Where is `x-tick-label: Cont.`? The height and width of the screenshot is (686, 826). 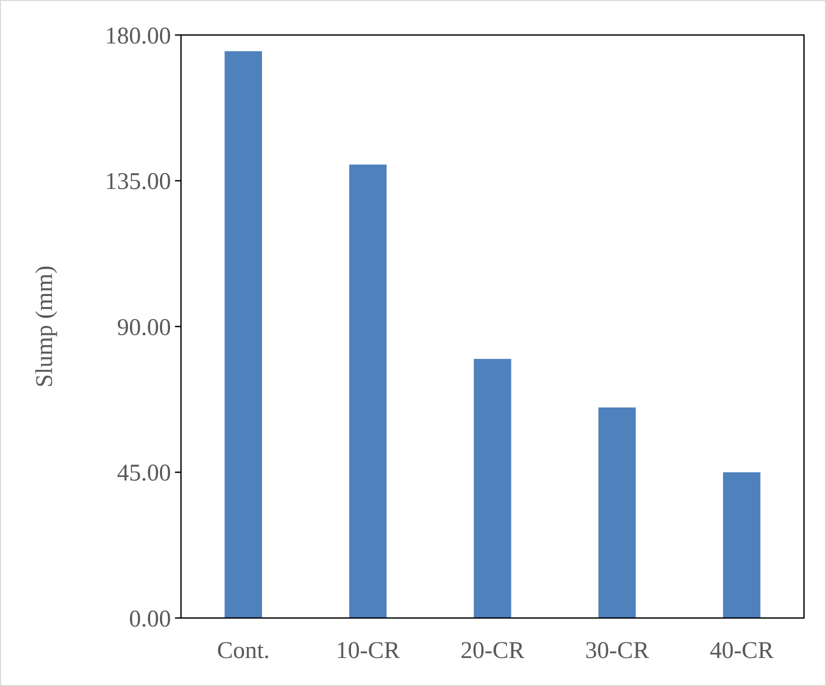 x-tick-label: Cont. is located at coordinates (243, 651).